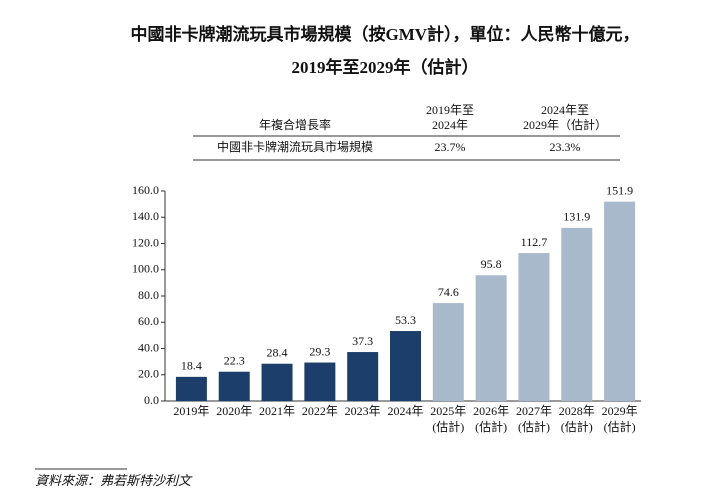 The width and height of the screenshot is (711, 503). What do you see at coordinates (448, 411) in the screenshot?
I see `x-tick-label: 2025年` at bounding box center [448, 411].